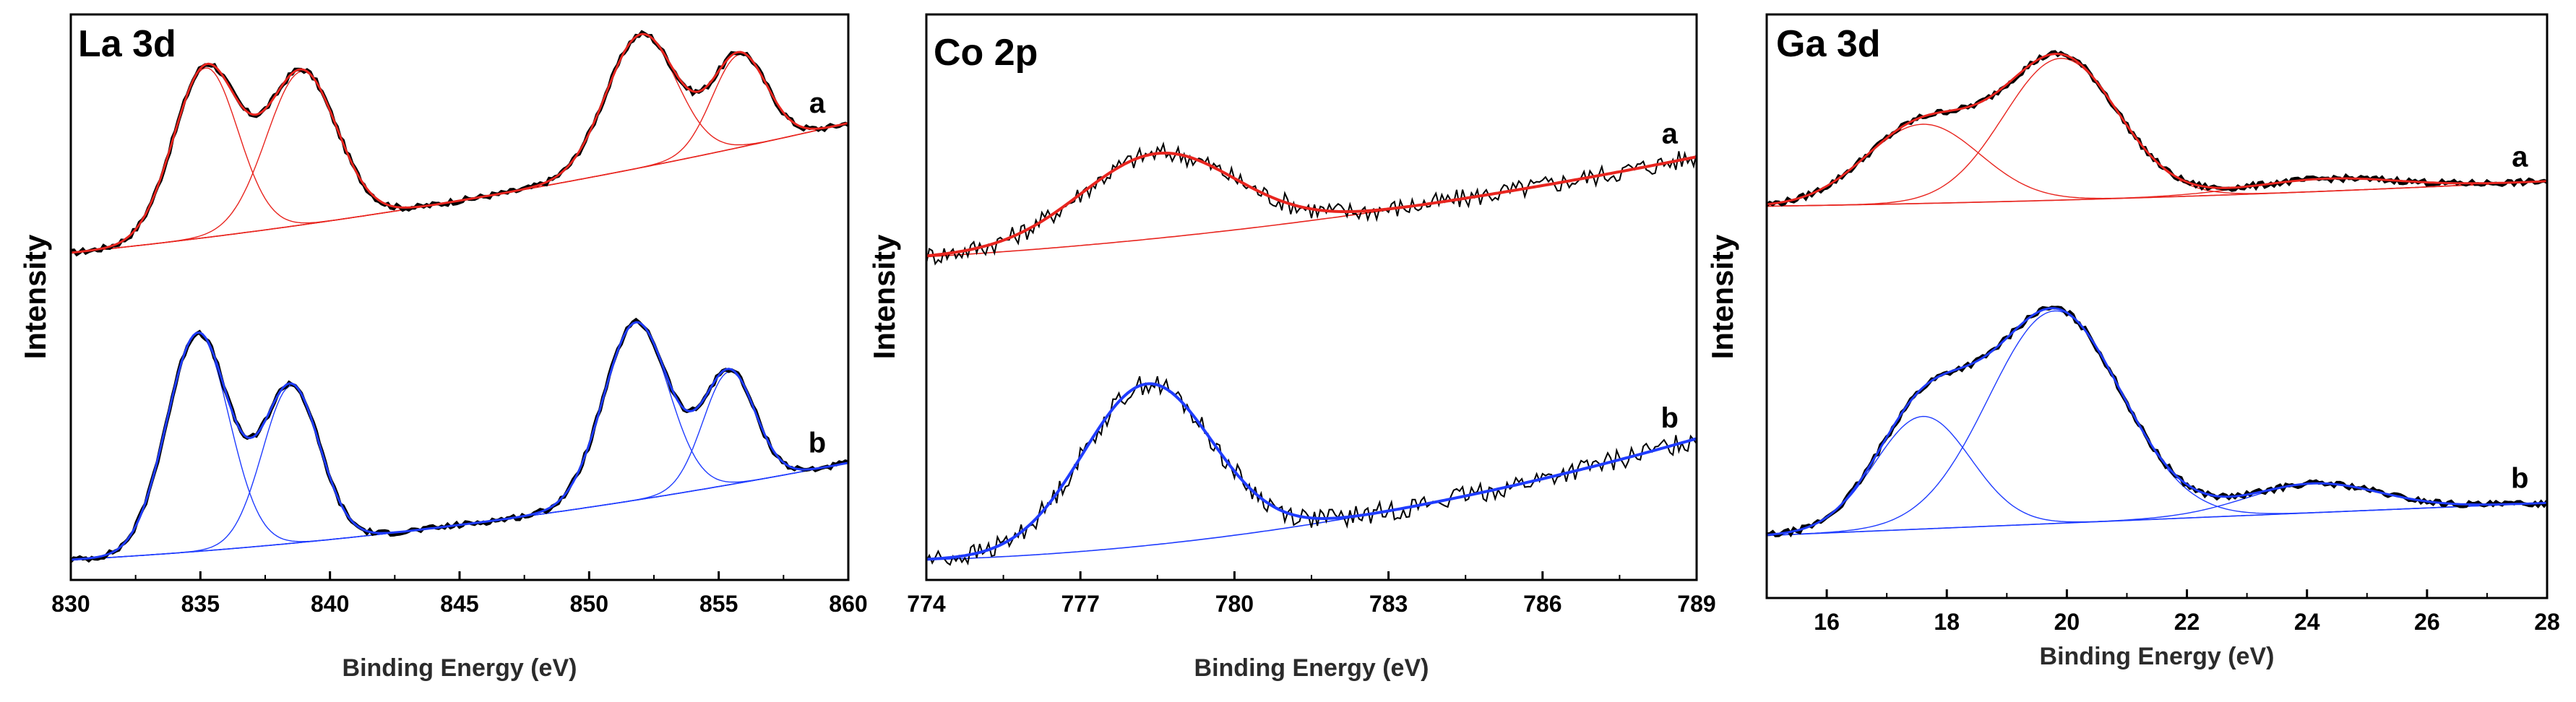  I want to click on x-tick-label: 16, so click(1827, 622).